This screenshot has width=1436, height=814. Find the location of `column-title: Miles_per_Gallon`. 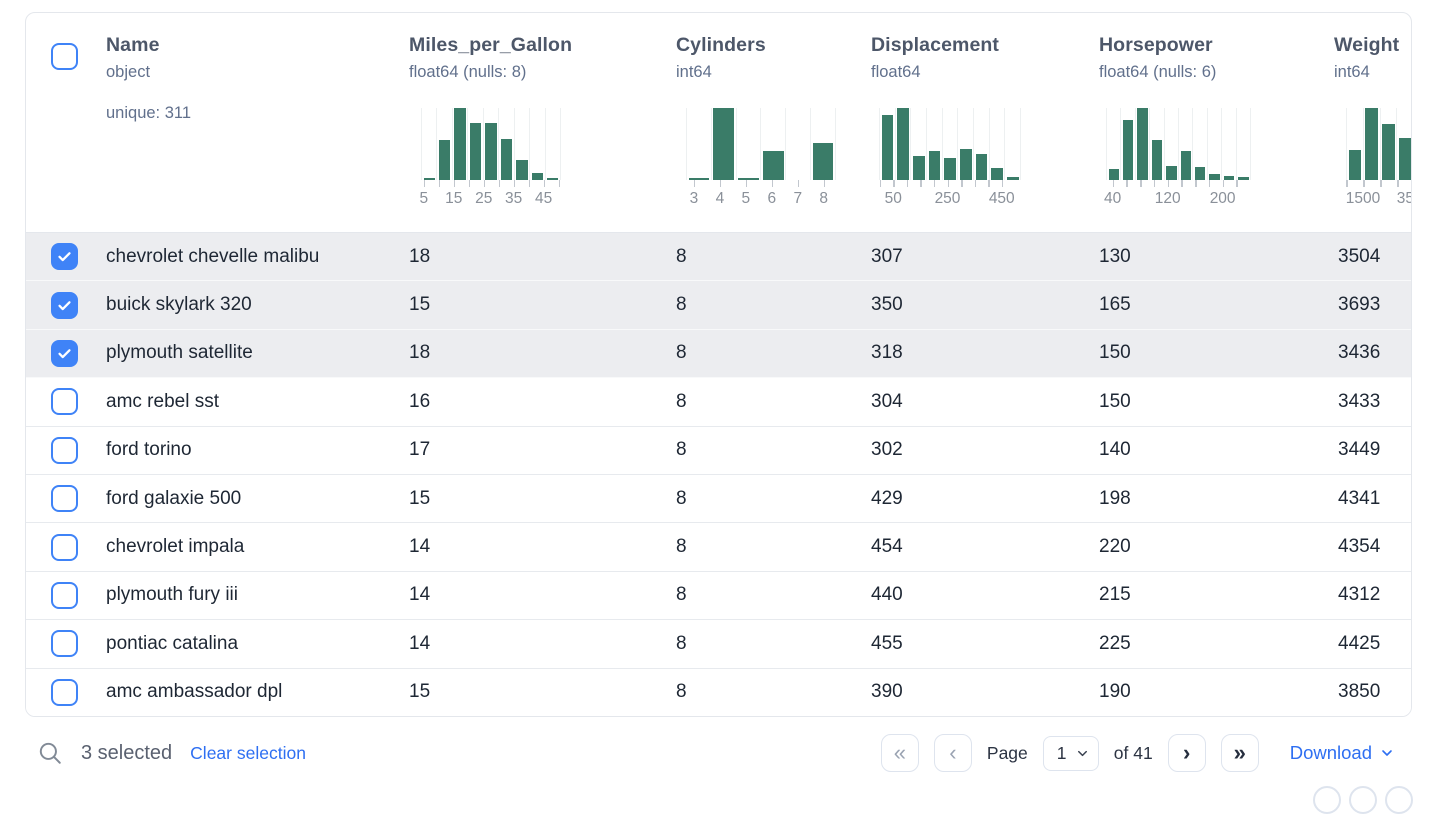

column-title: Miles_per_Gallon is located at coordinates (491, 45).